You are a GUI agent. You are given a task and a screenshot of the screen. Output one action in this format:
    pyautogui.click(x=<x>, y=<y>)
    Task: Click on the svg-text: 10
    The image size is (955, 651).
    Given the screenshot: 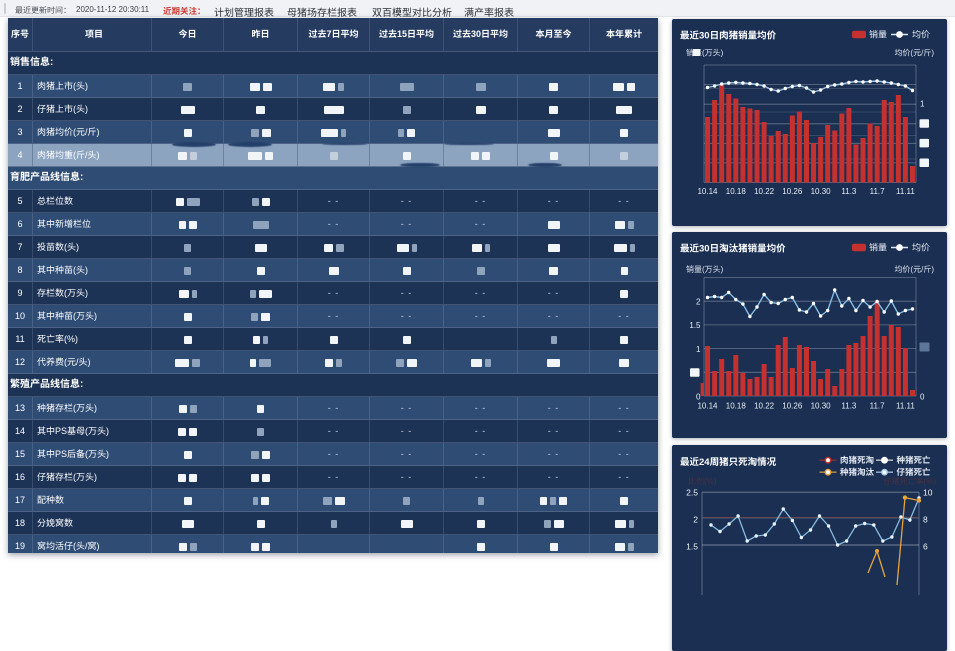 What is the action you would take?
    pyautogui.click(x=928, y=493)
    